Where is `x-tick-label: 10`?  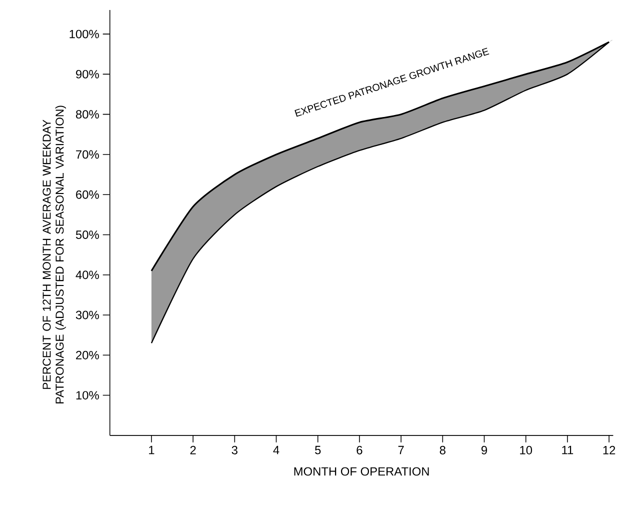 x-tick-label: 10 is located at coordinates (526, 450).